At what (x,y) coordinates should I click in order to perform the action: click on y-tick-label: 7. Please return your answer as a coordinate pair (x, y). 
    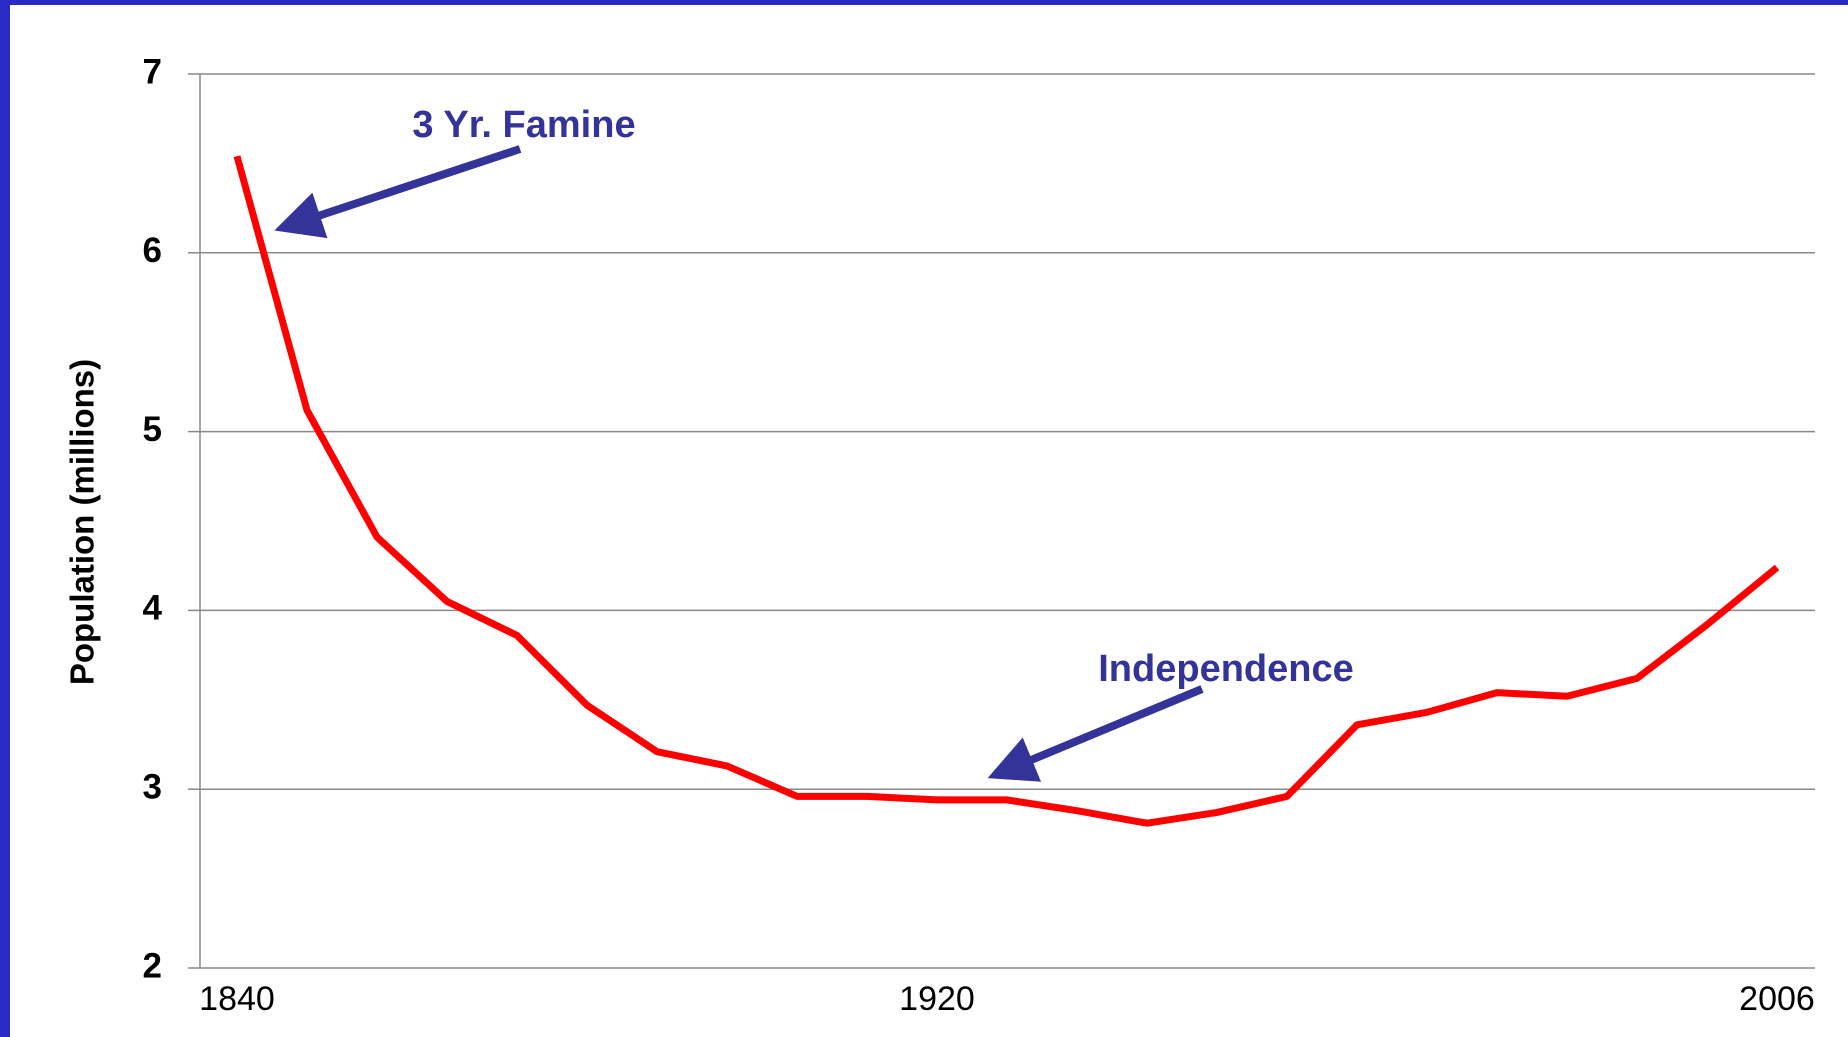
    Looking at the image, I should click on (152, 71).